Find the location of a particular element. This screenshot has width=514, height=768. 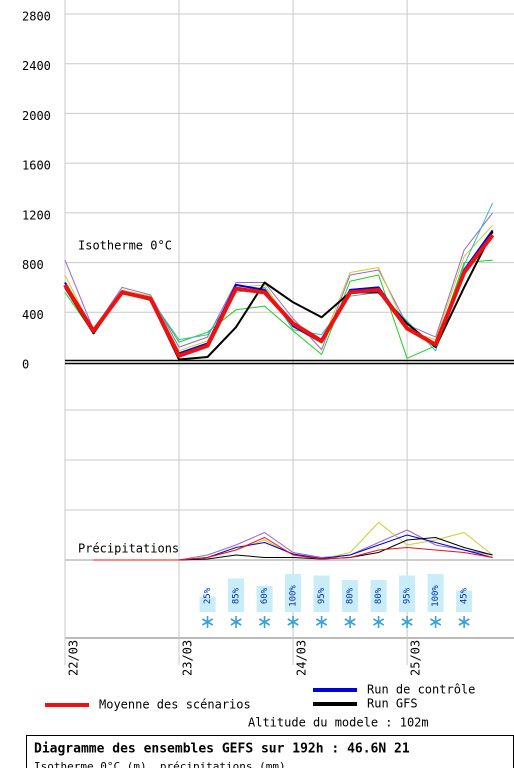

x-tick-label: 24/03 is located at coordinates (302, 658).